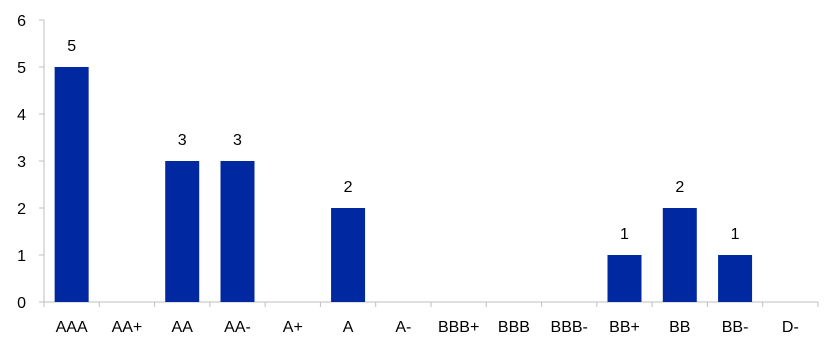 Image resolution: width=838 pixels, height=344 pixels. What do you see at coordinates (71, 46) in the screenshot?
I see `data-label: 5` at bounding box center [71, 46].